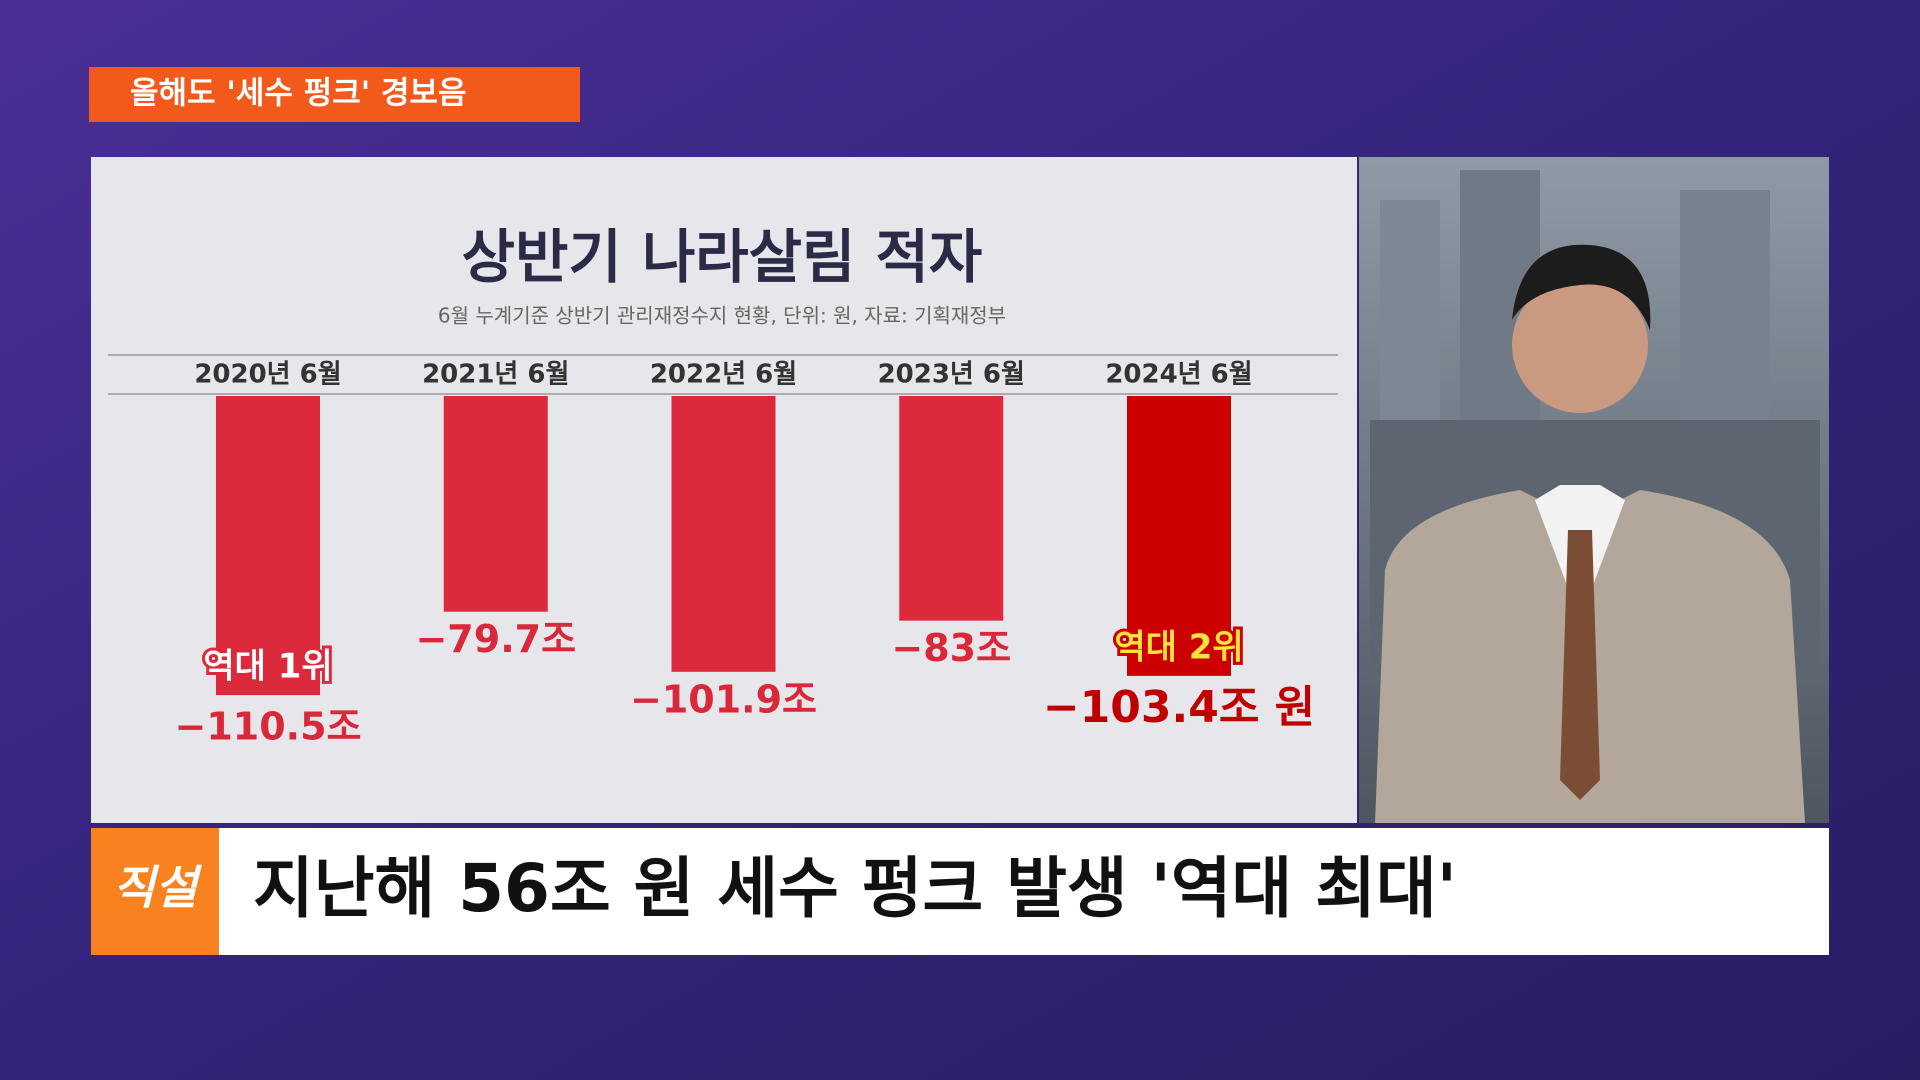 This screenshot has height=1080, width=1920. I want to click on tag-box, so click(334, 94).